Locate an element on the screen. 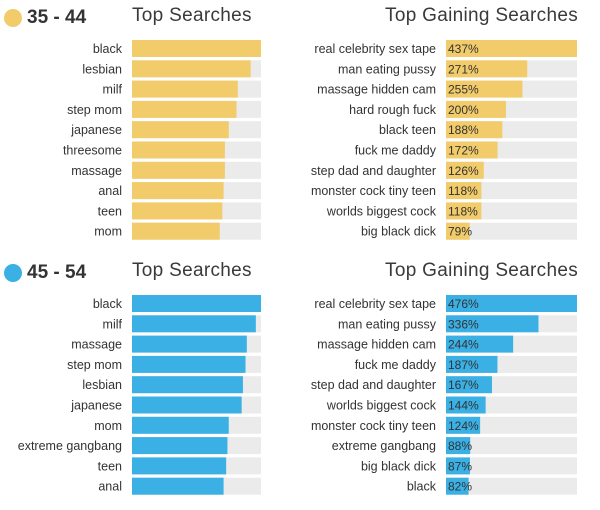  top-searches-title: Top Searches is located at coordinates (192, 270).